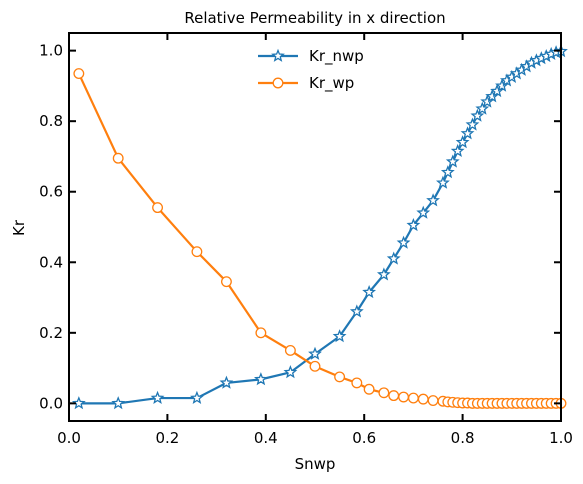 Image resolution: width=583 pixels, height=484 pixels. What do you see at coordinates (266, 438) in the screenshot?
I see `x-tick-label-2: 0.4` at bounding box center [266, 438].